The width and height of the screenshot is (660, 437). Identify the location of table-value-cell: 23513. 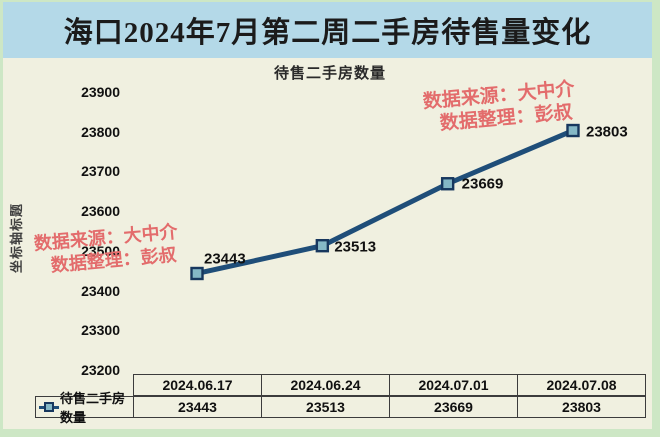
(325, 407).